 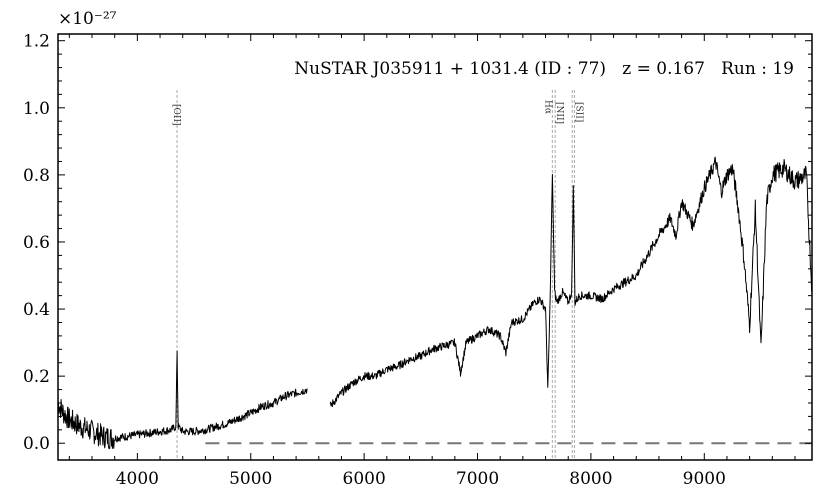 I want to click on y-tick-label: 1.0, so click(x=36, y=109).